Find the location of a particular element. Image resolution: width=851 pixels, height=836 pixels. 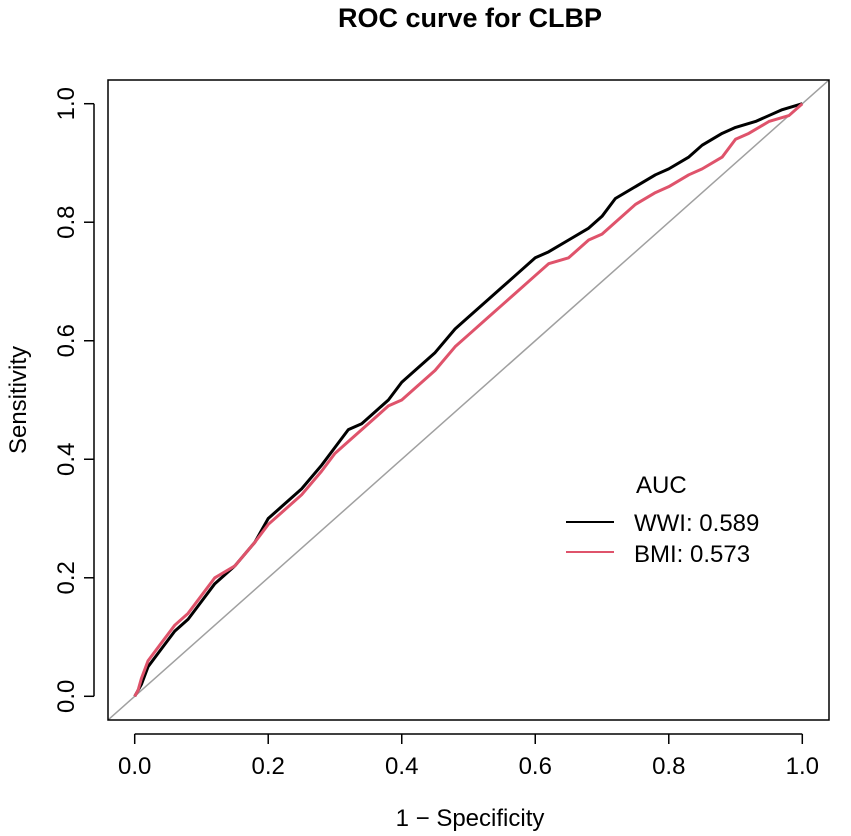

y-axis-label: Sensitivity is located at coordinates (18, 400).